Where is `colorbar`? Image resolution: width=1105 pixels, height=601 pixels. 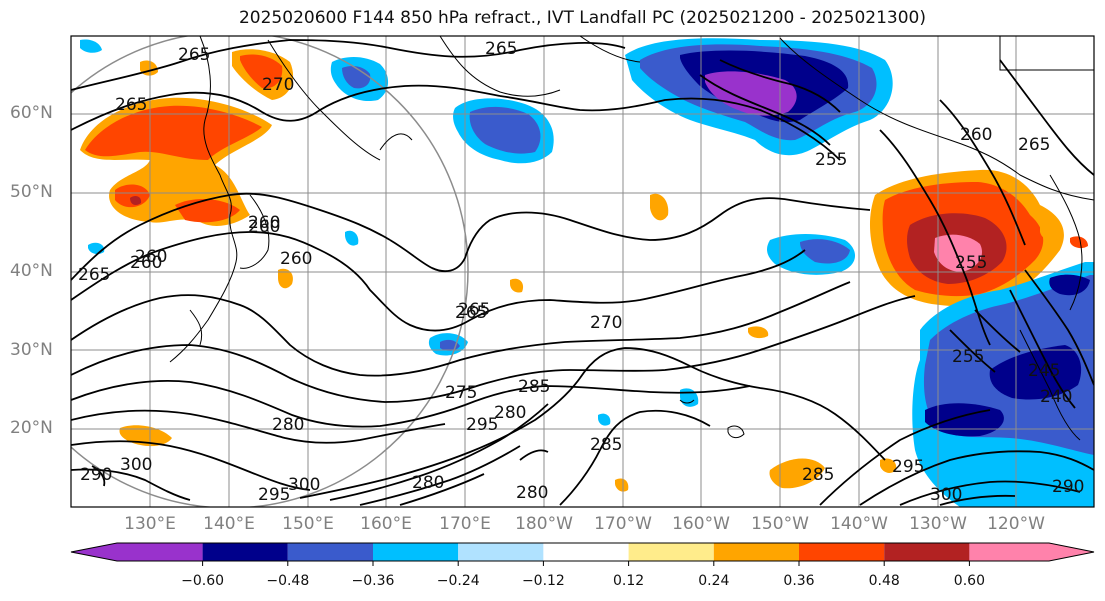
colorbar is located at coordinates (582, 554).